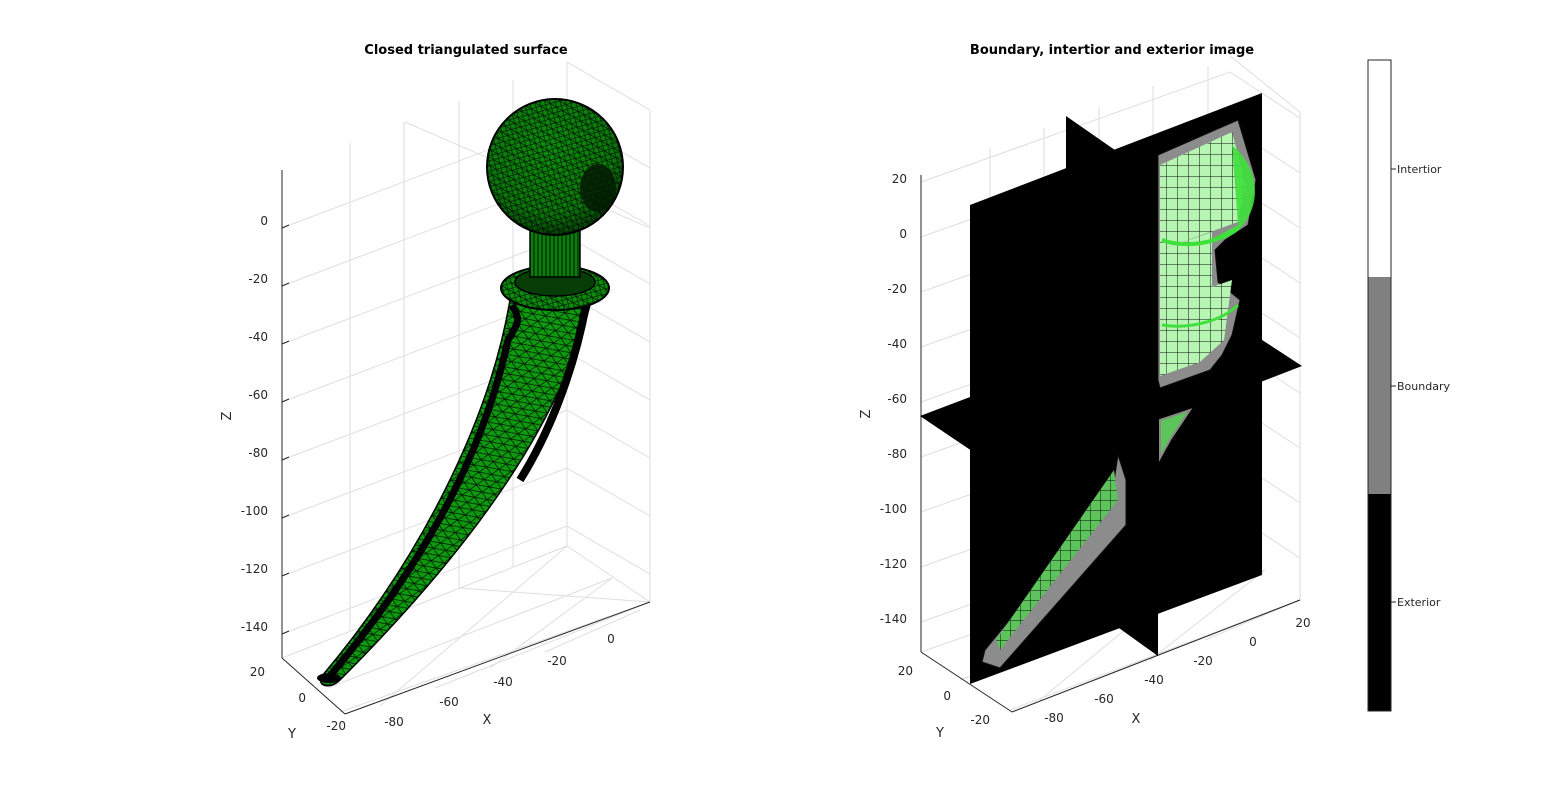  What do you see at coordinates (329, 678) in the screenshot?
I see `stem-tip` at bounding box center [329, 678].